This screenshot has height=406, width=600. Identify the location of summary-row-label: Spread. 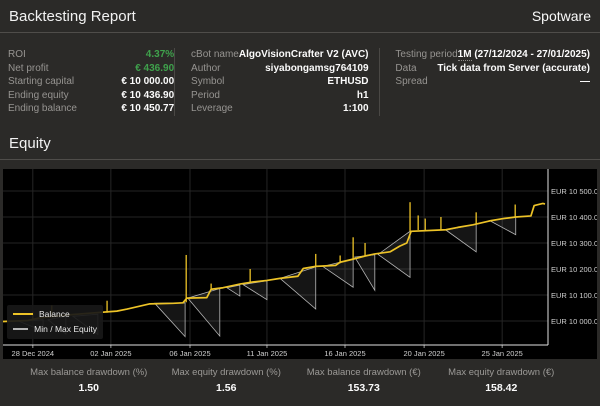
(411, 81).